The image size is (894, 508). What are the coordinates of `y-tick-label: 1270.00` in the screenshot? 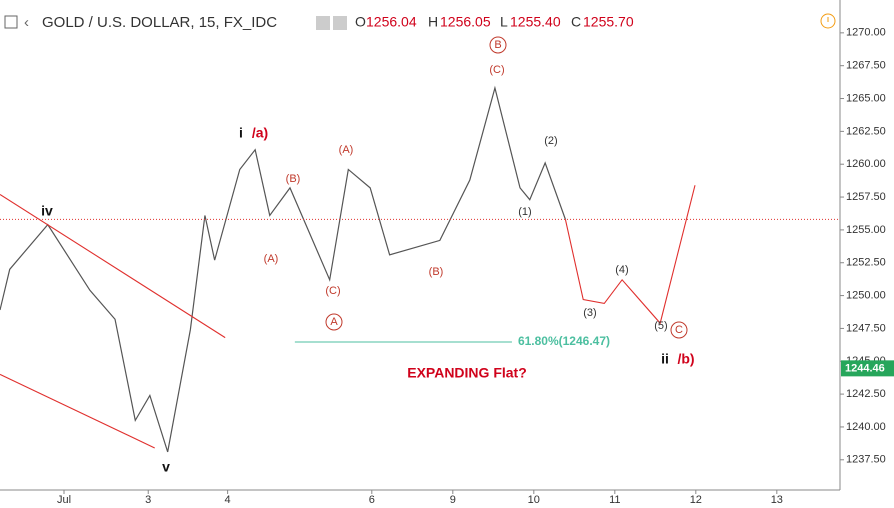 It's located at (866, 33).